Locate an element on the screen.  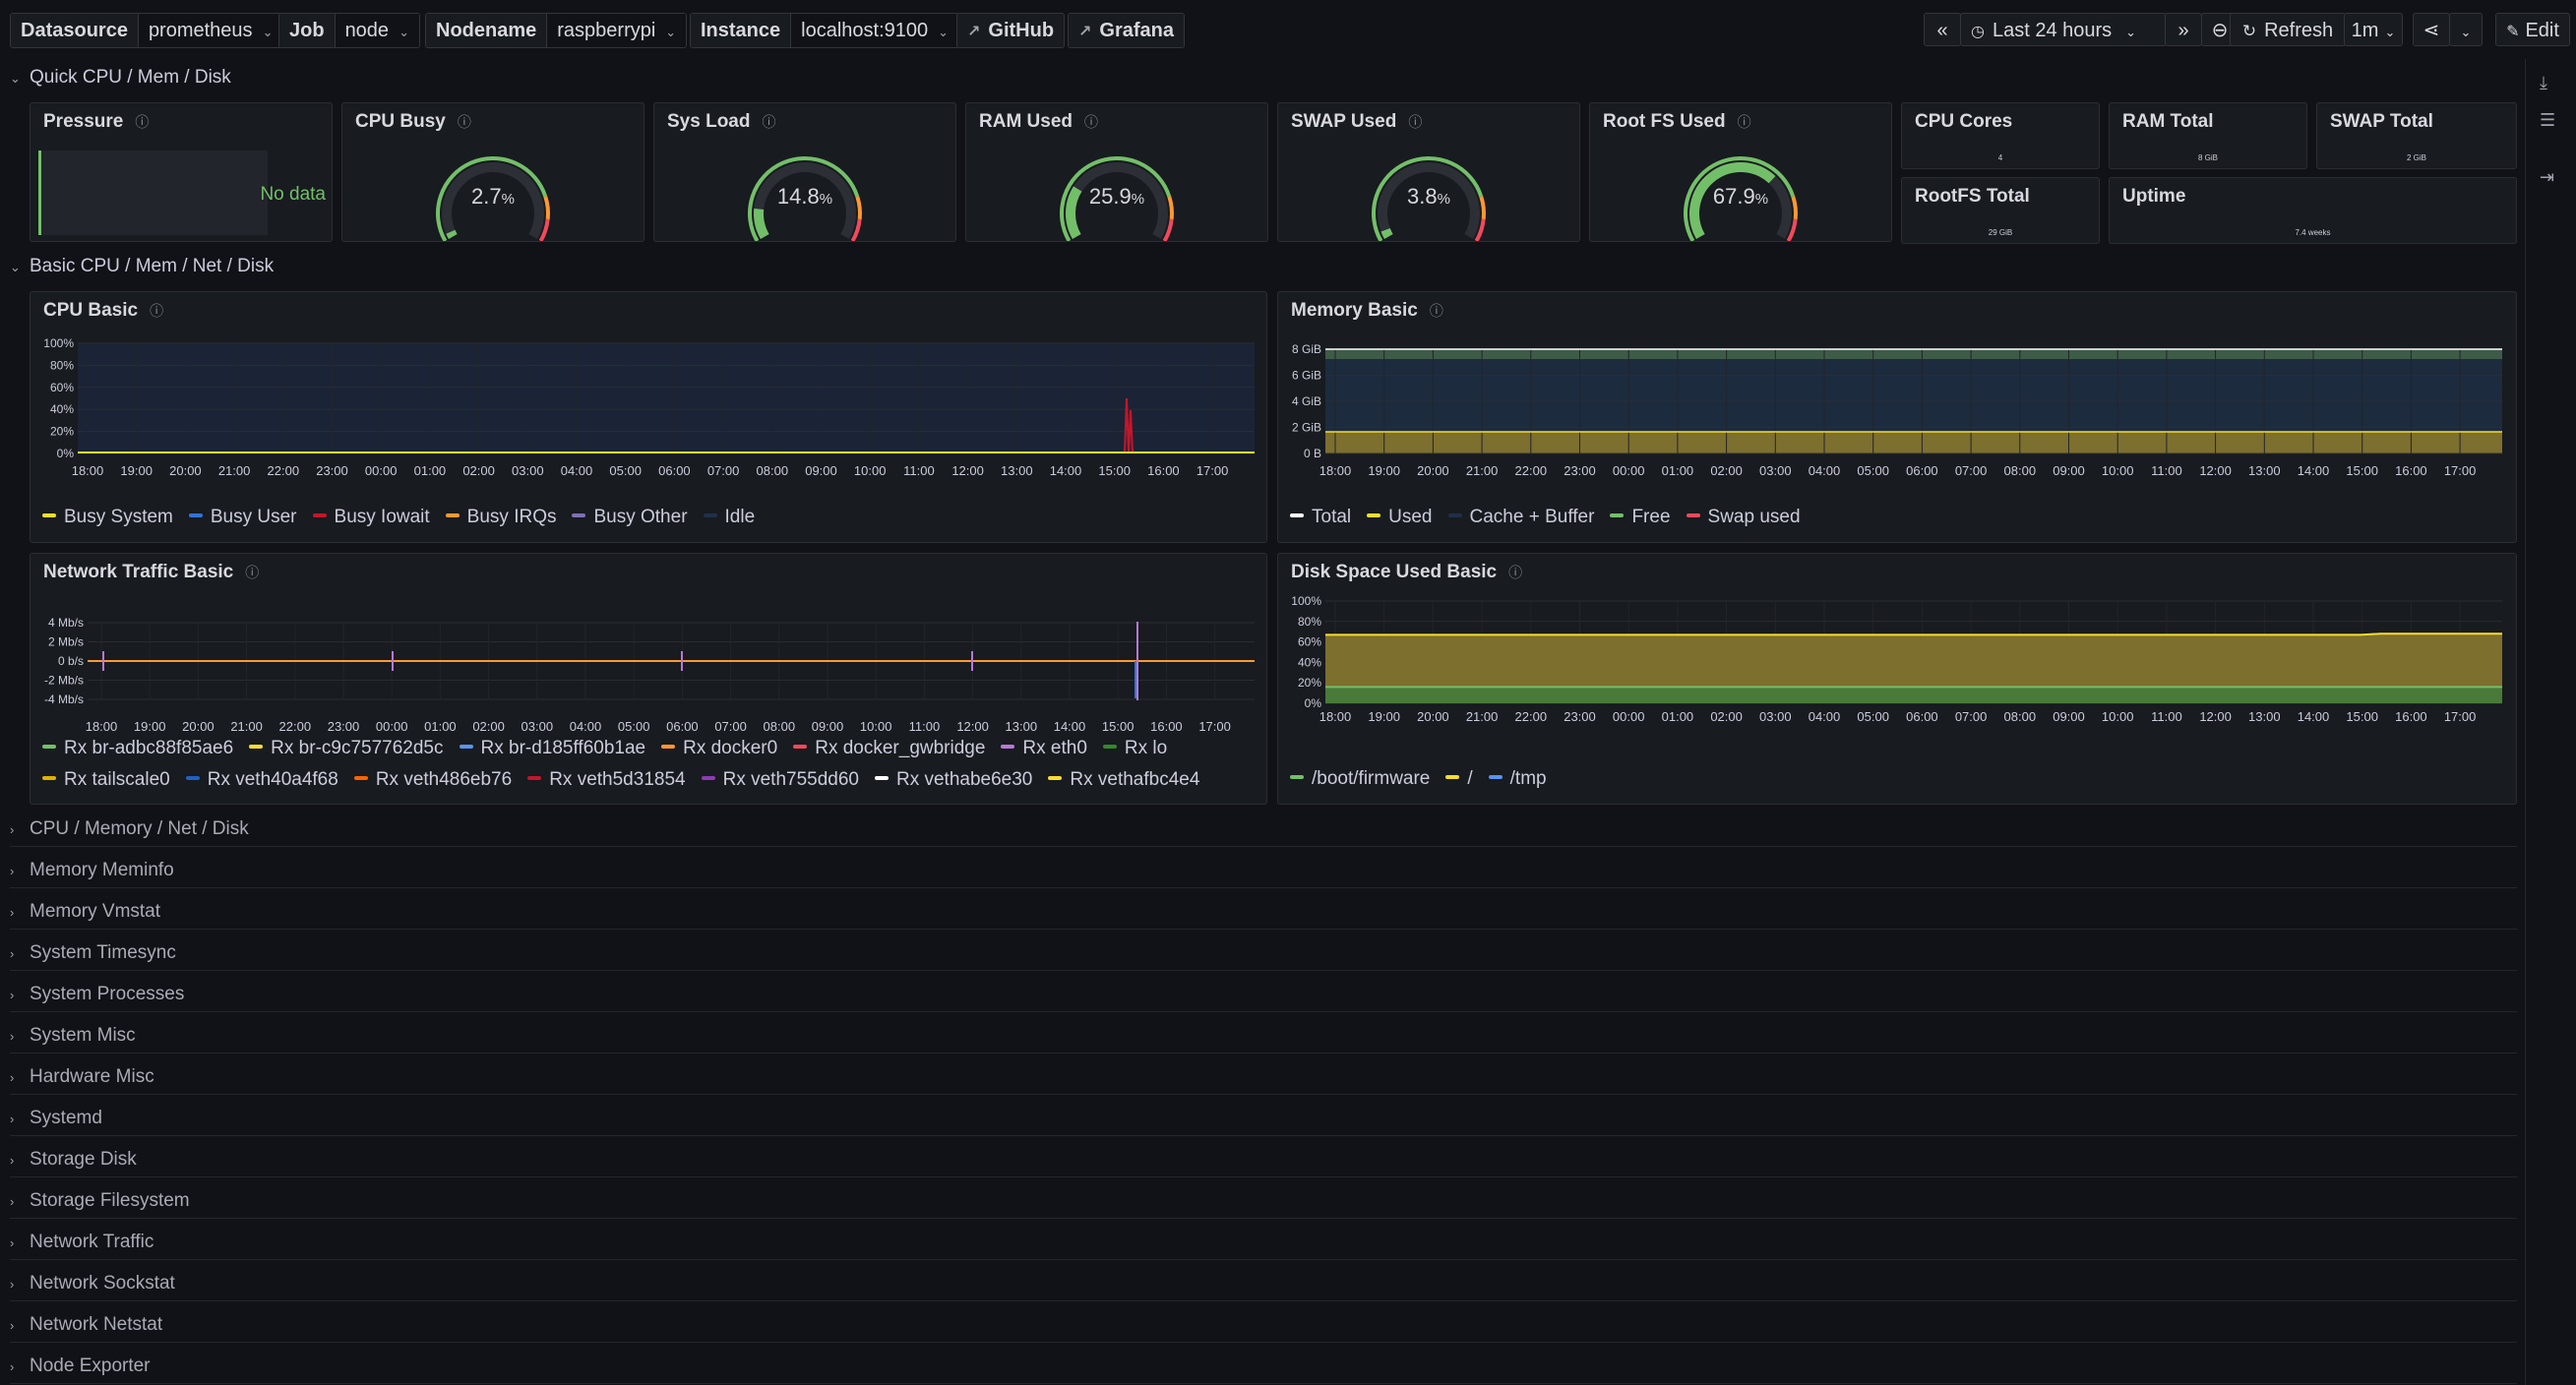
row-divider is located at coordinates (1263, 1218).